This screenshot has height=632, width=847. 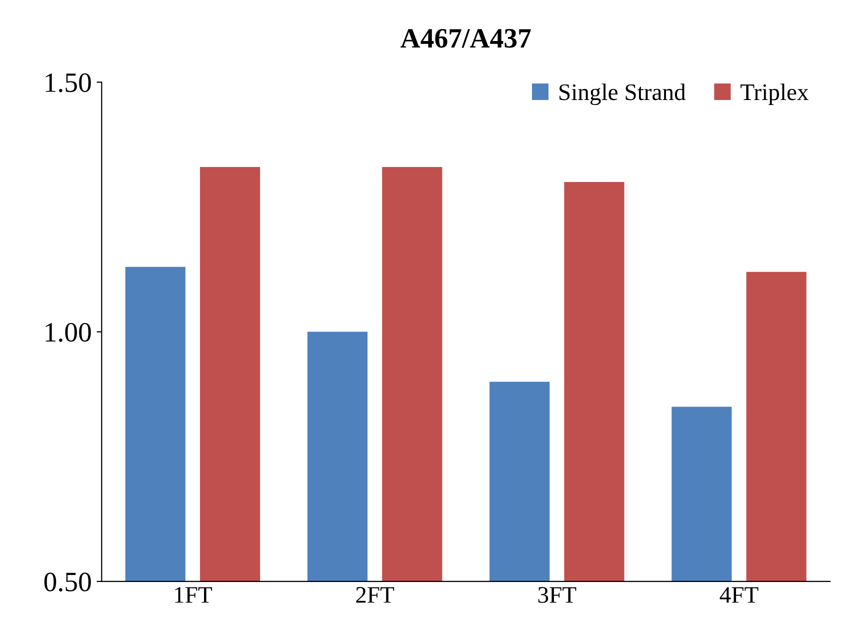 I want to click on y-tick-label: 0.50, so click(x=67, y=582).